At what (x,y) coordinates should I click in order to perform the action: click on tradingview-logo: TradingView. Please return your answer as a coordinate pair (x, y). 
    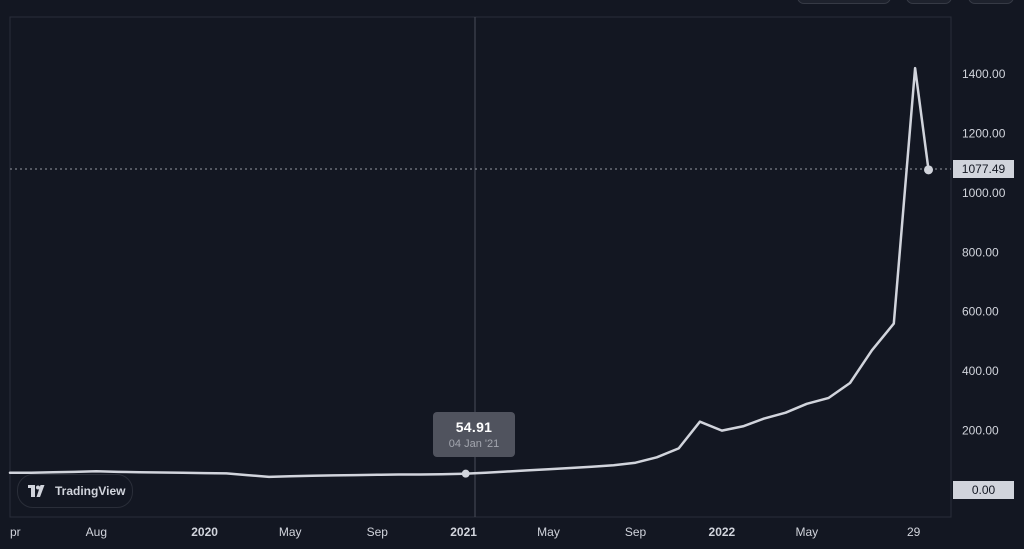
    Looking at the image, I should click on (75, 491).